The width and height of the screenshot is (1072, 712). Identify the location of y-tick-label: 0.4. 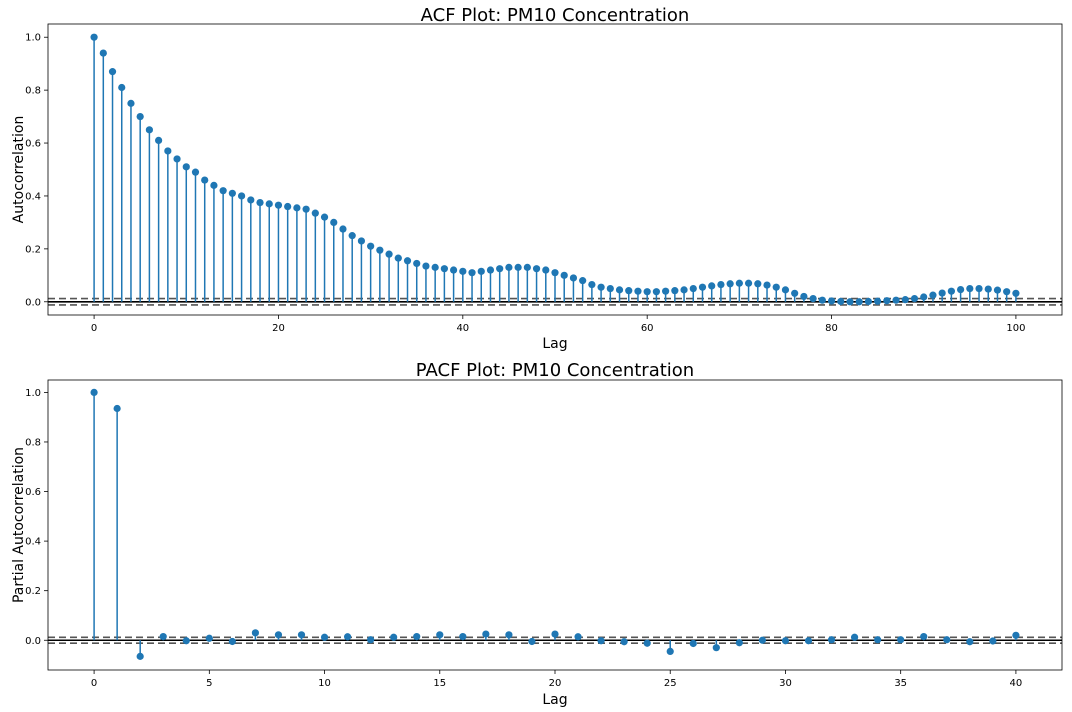
(33, 542).